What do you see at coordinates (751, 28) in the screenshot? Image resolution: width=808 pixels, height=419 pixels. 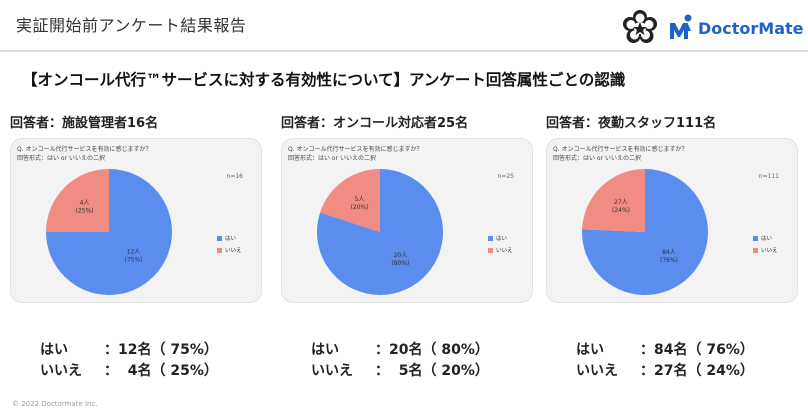 I see `brand-name: DoctorMate` at bounding box center [751, 28].